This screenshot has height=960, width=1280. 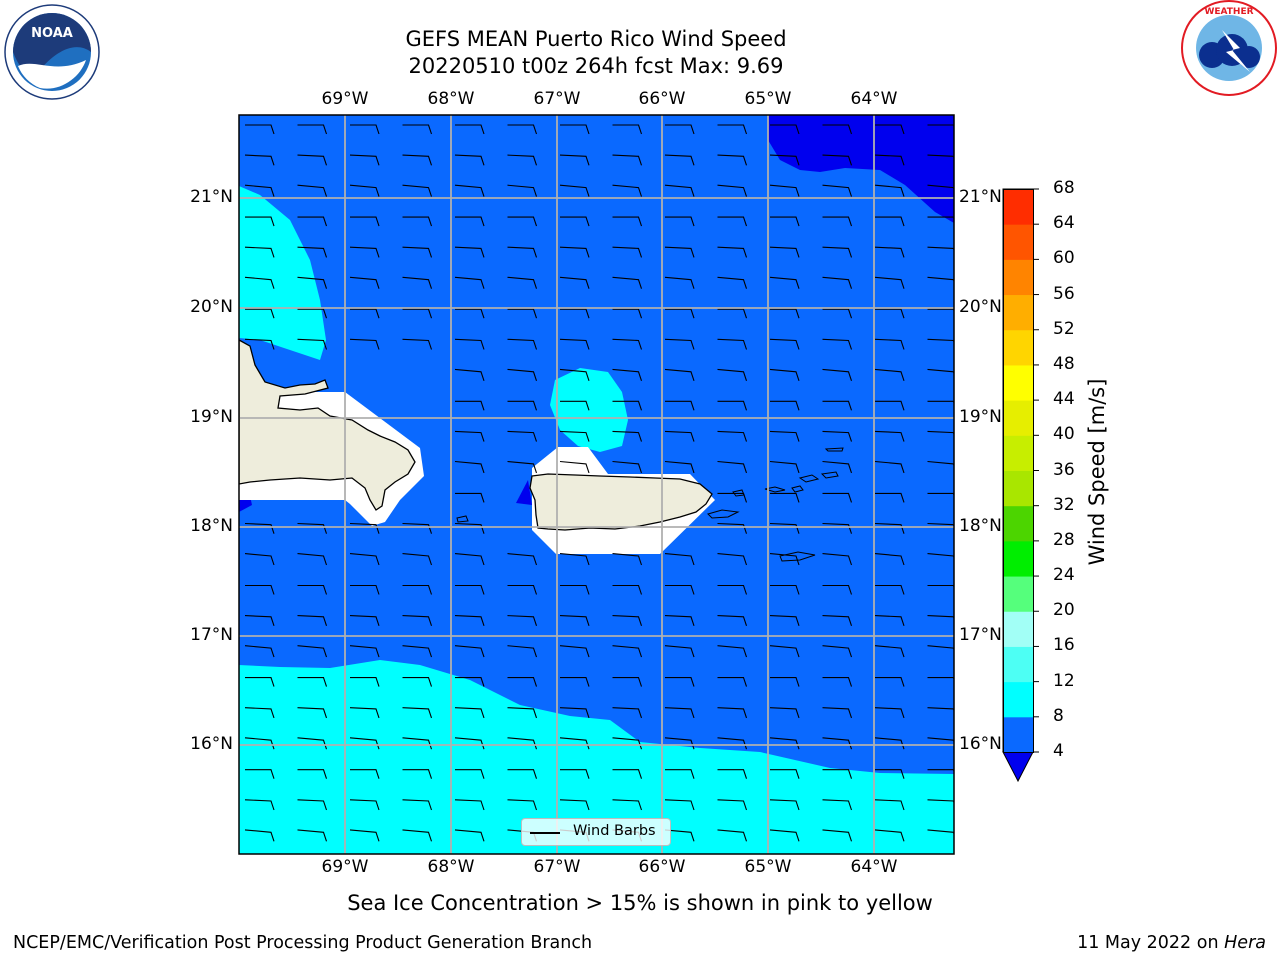 I want to click on lon-label-bottom-68w: 68°W, so click(x=451, y=867).